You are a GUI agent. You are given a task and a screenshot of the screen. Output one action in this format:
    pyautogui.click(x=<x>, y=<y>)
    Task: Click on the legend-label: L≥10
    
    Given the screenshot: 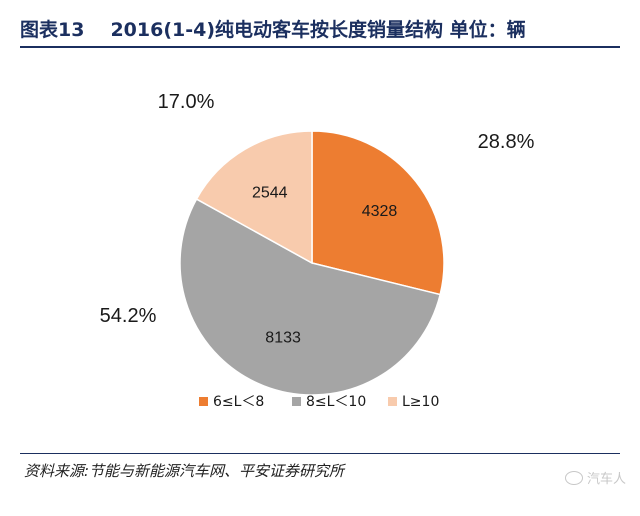 What is the action you would take?
    pyautogui.click(x=420, y=402)
    